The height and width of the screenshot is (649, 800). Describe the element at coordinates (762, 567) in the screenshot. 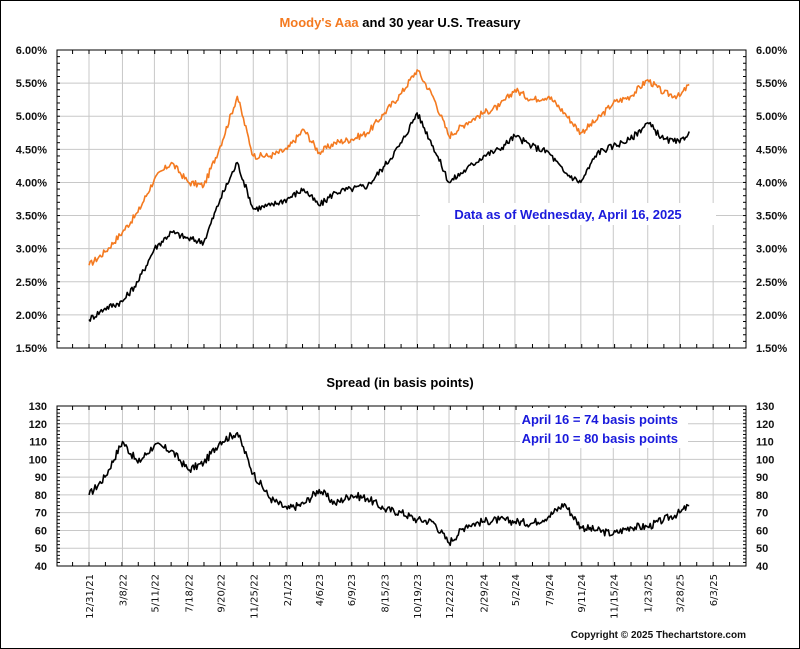

I see `y-tick-label-right: 40` at that location.